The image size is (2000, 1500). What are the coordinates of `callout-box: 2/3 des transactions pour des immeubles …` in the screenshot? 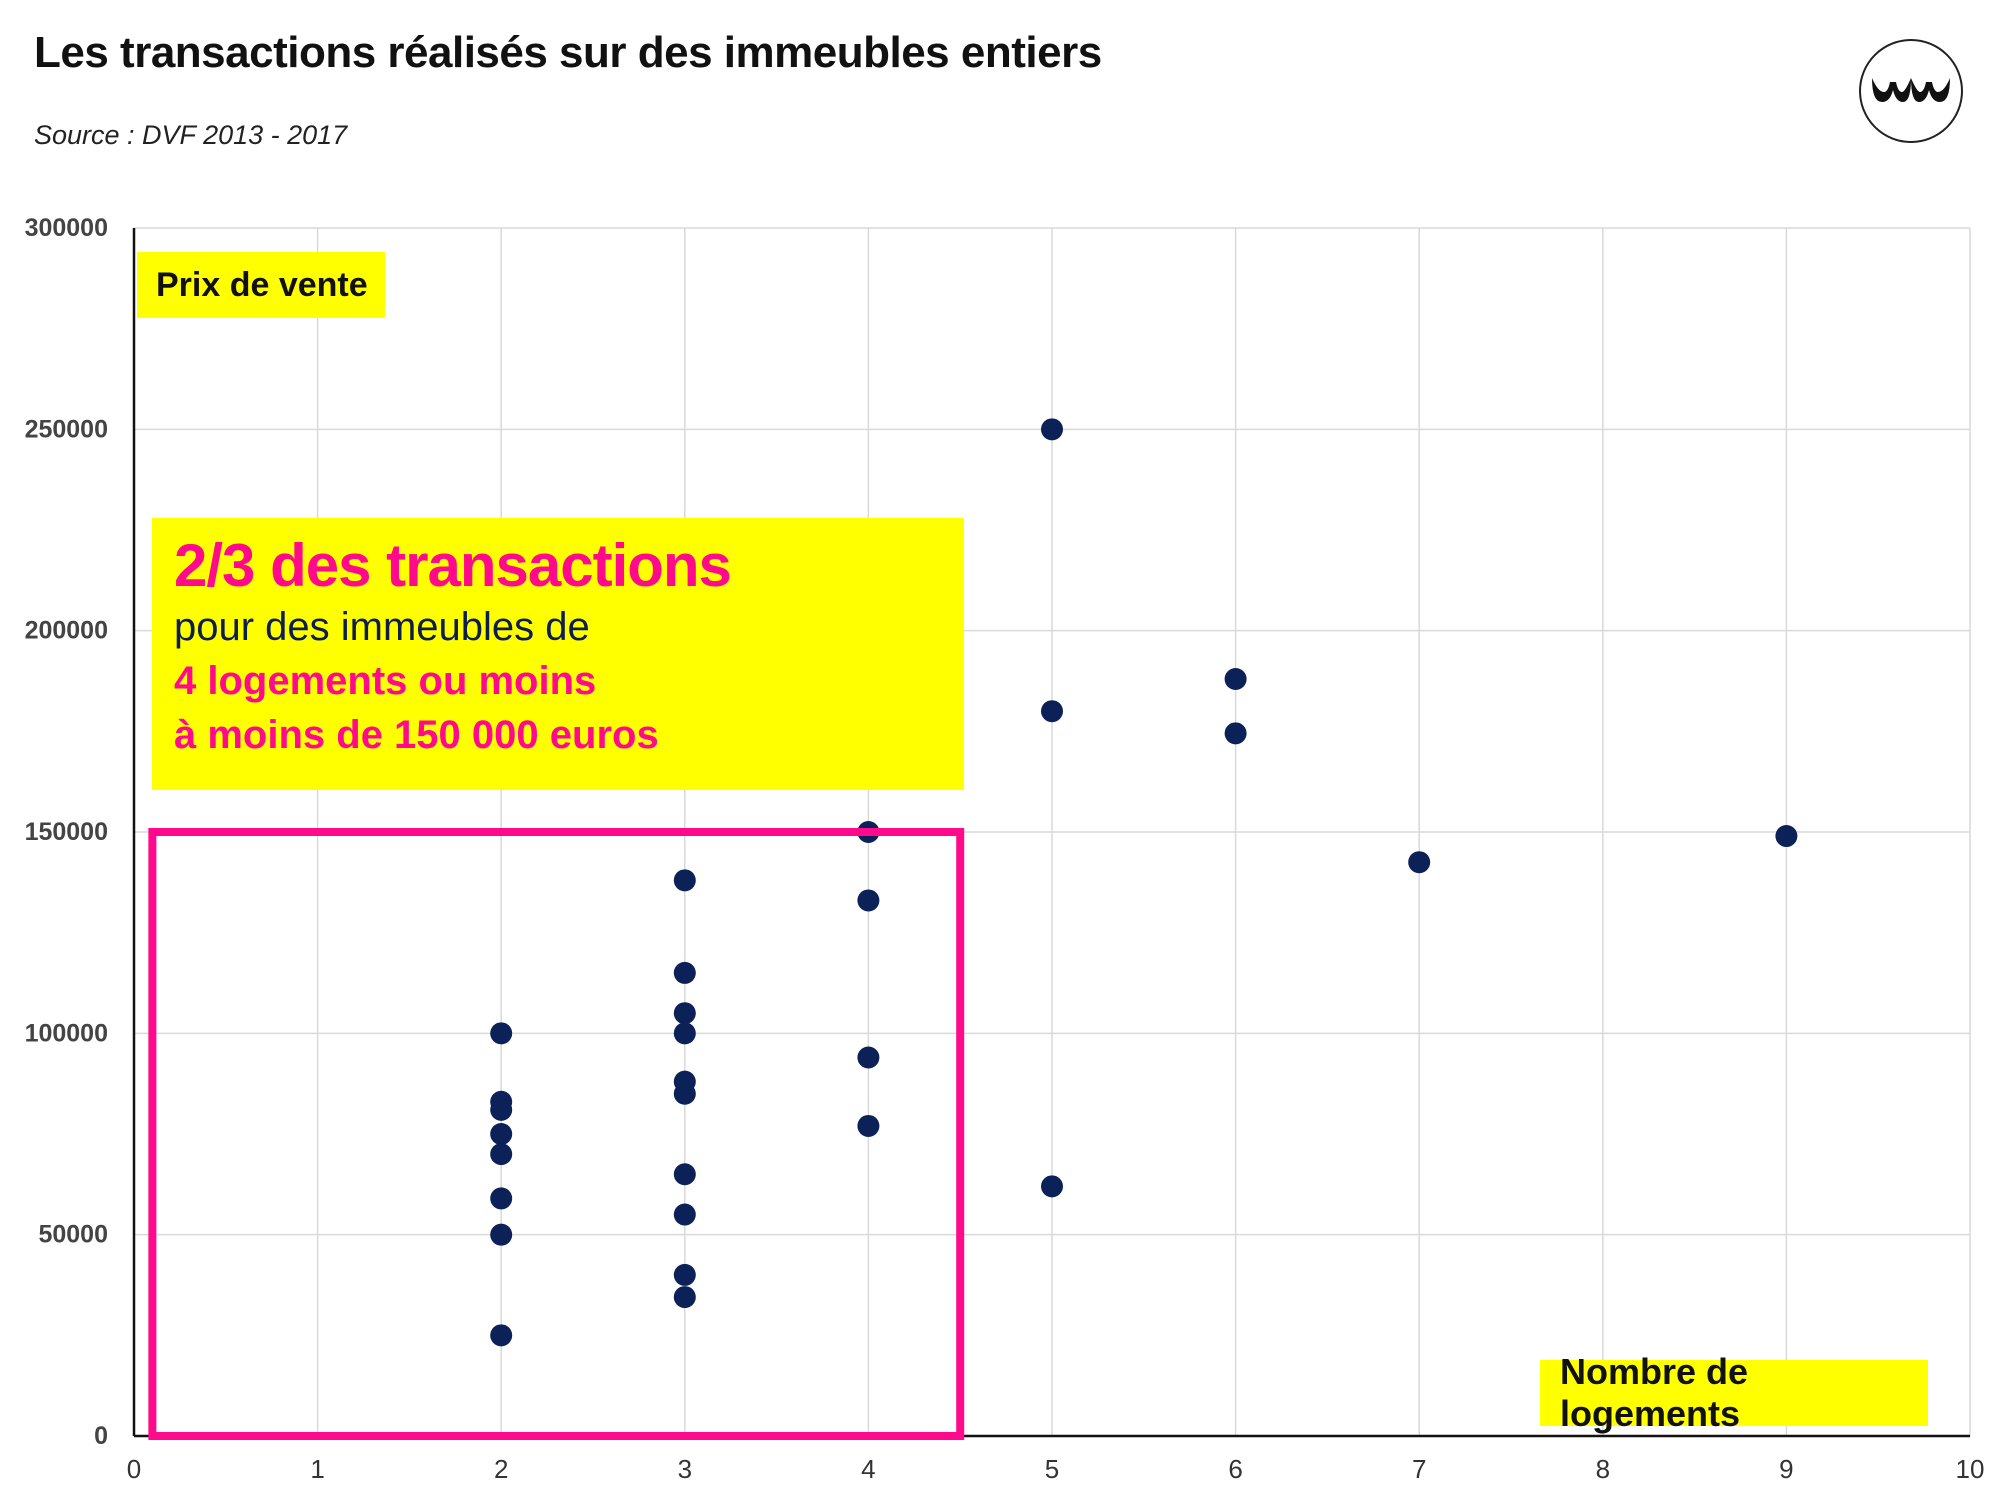 It's located at (558, 654).